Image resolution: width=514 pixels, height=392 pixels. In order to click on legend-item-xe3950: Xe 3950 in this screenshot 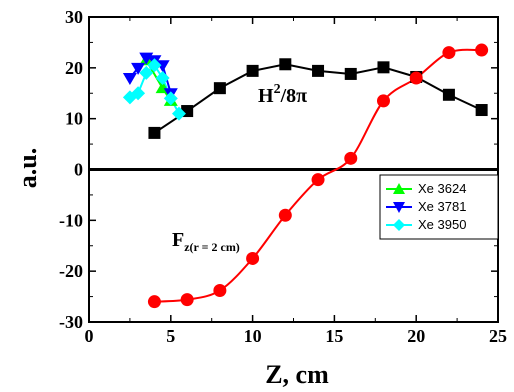, I will do `click(426, 224)`.